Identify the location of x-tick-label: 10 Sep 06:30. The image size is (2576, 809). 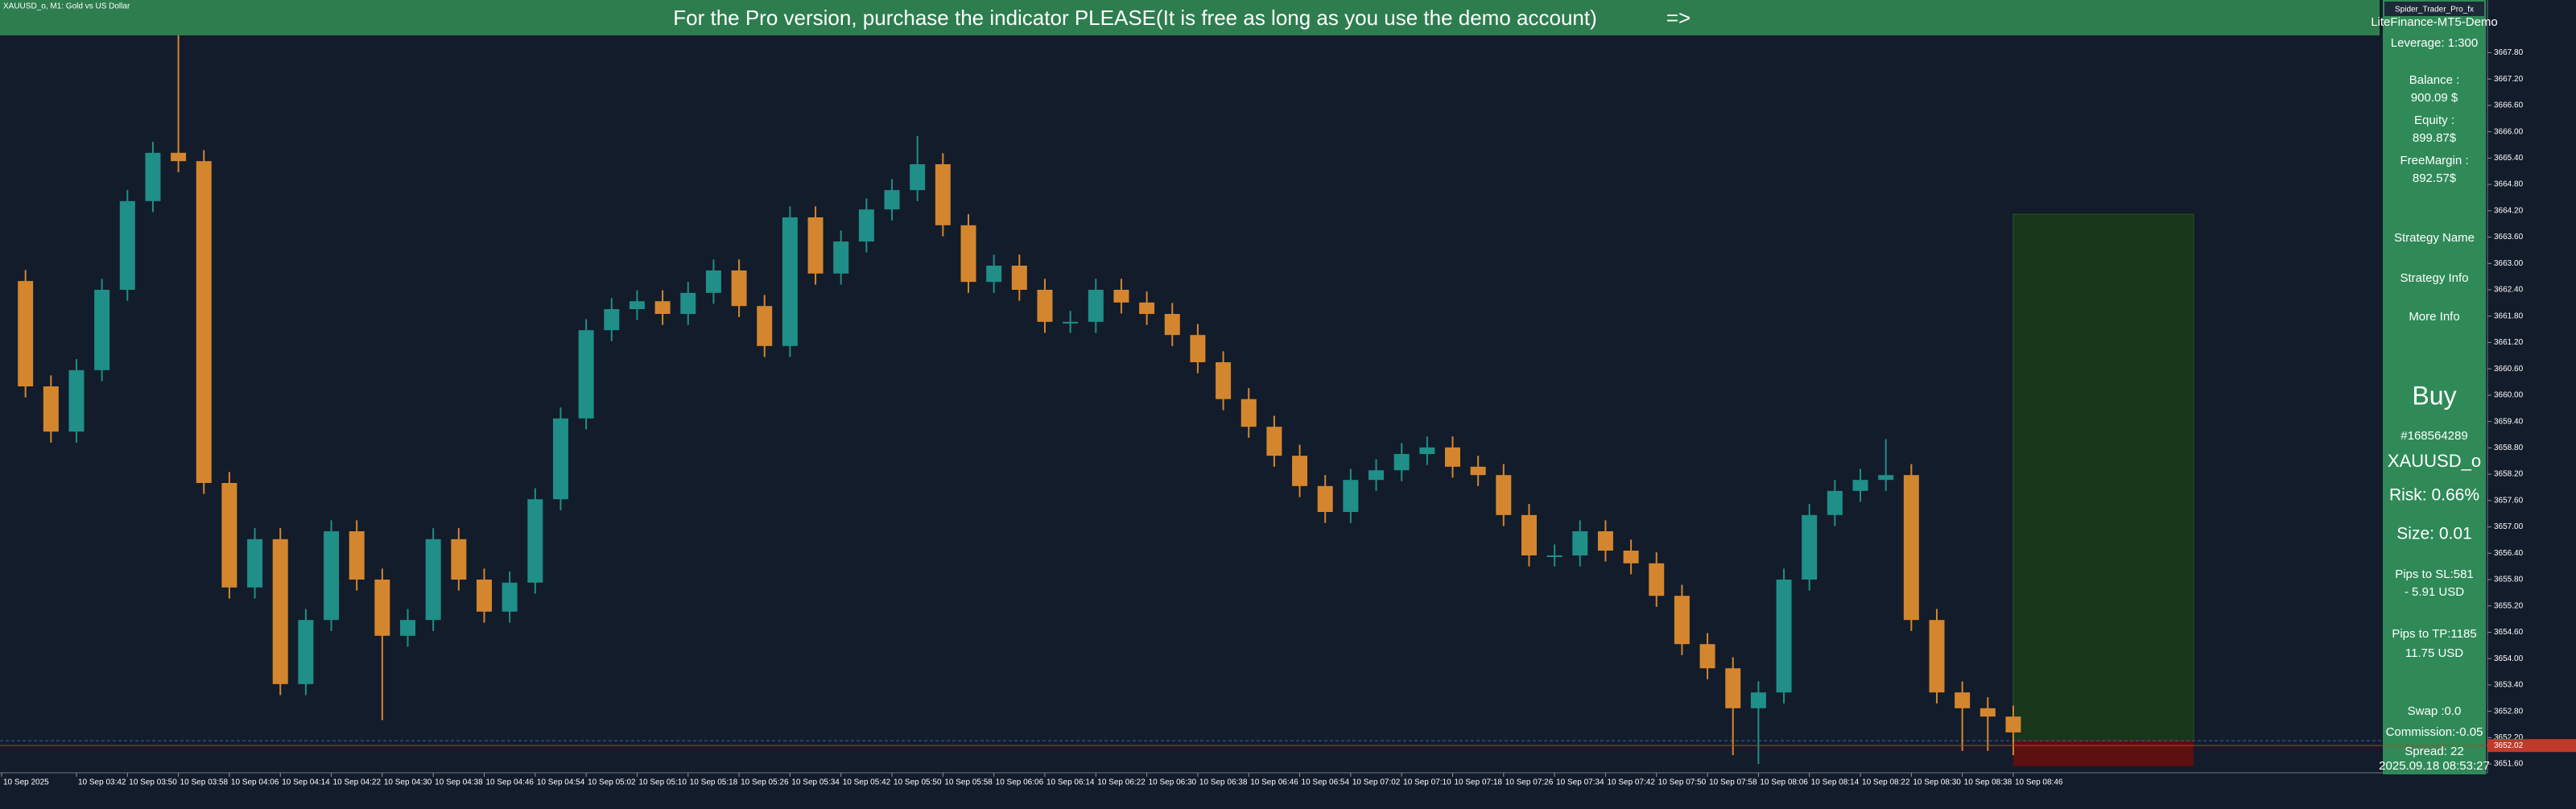
(1173, 782).